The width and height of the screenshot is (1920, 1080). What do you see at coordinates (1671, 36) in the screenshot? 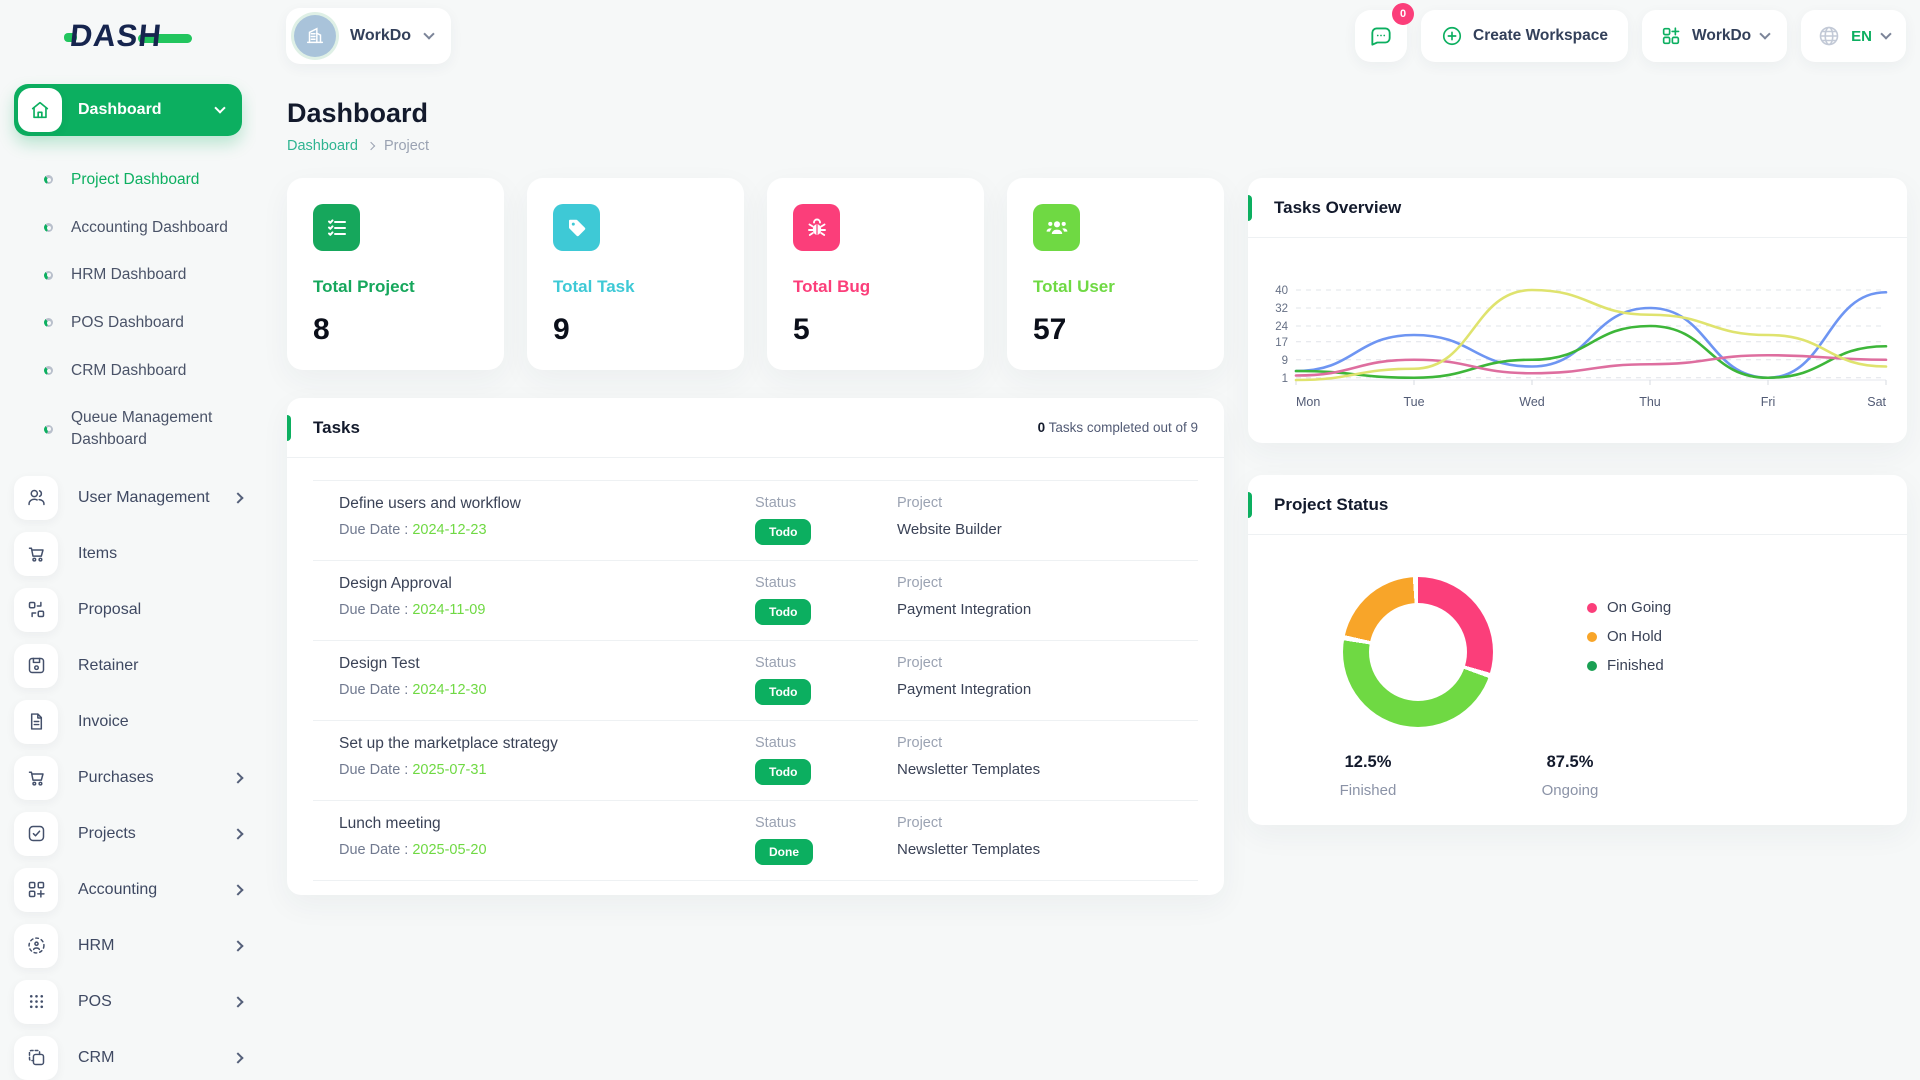
I see `grid-plus-icon` at bounding box center [1671, 36].